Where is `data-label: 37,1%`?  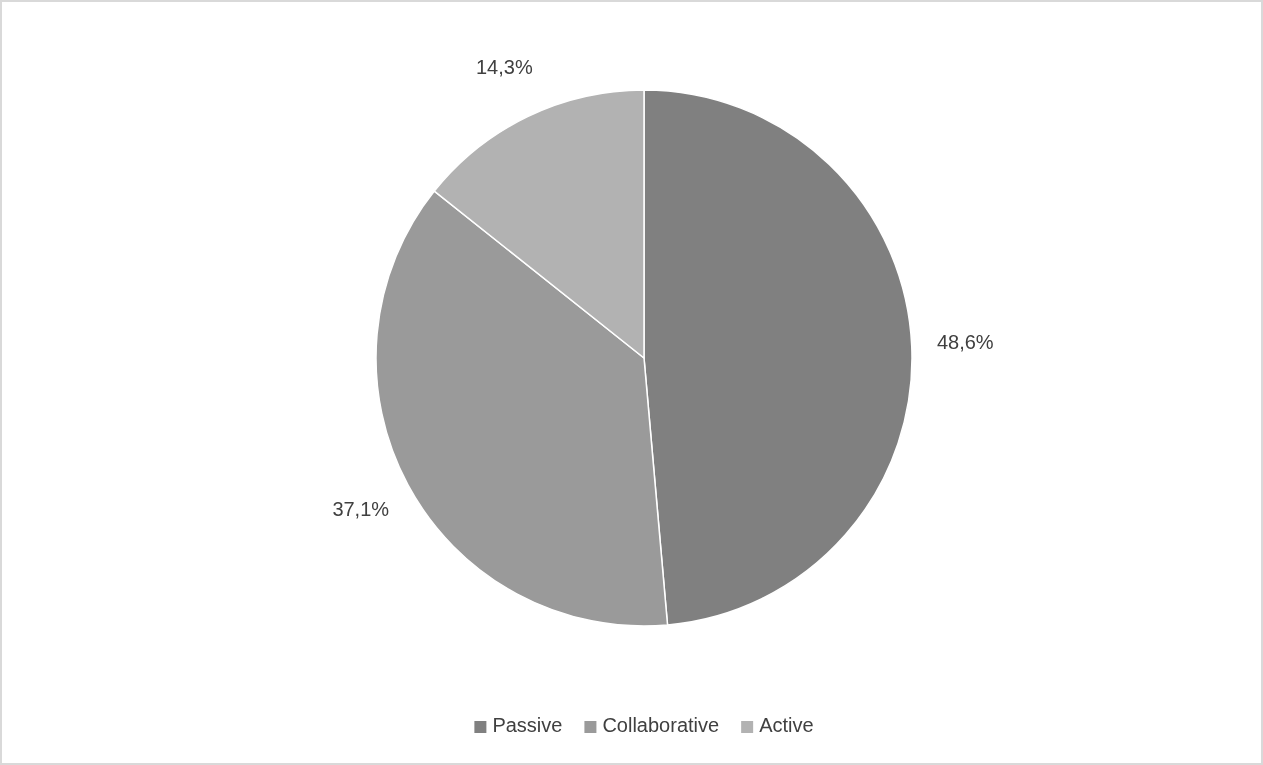 data-label: 37,1% is located at coordinates (361, 508).